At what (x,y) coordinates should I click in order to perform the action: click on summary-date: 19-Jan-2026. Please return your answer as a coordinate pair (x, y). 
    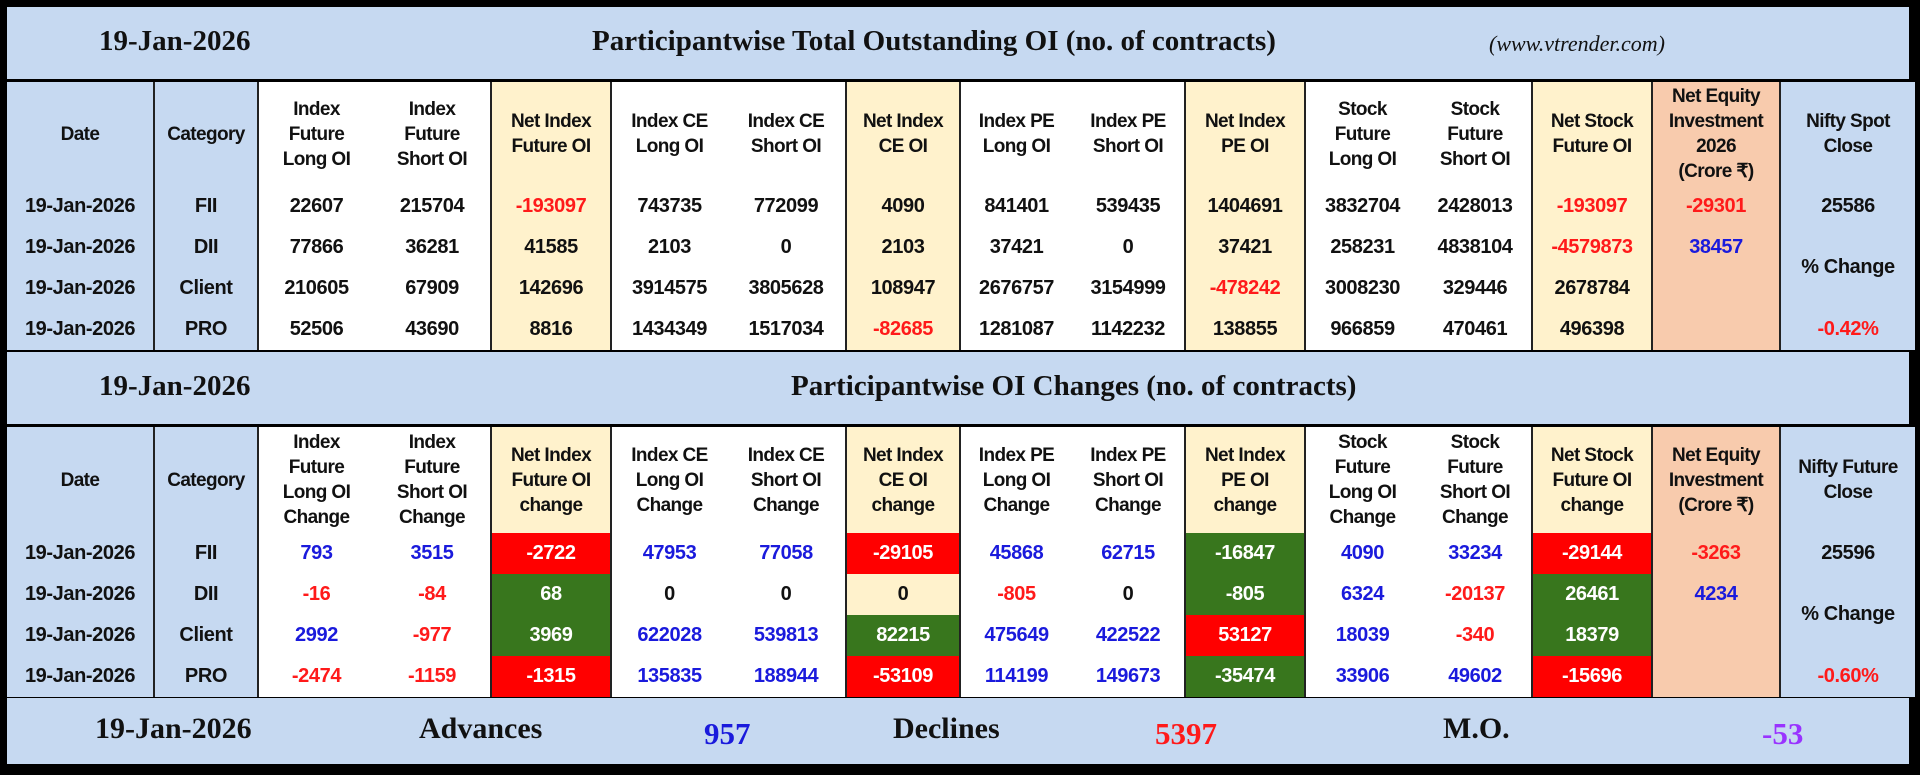
    Looking at the image, I should click on (173, 728).